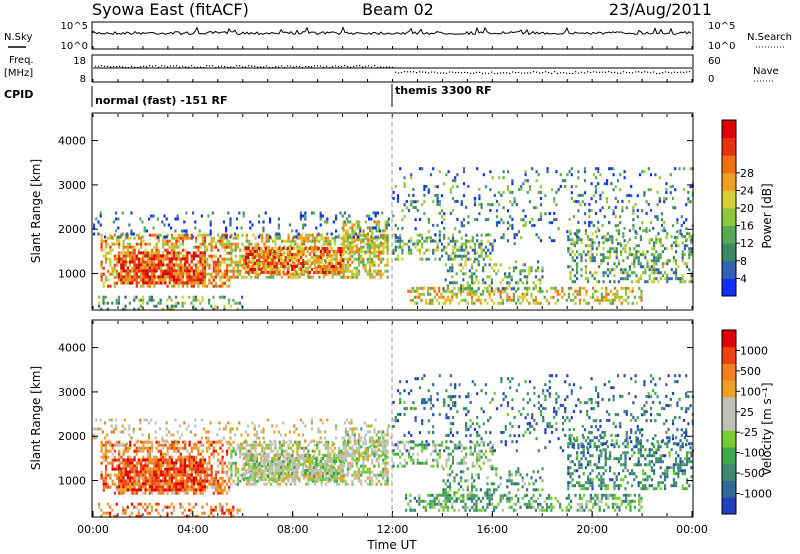 This screenshot has height=554, width=800. What do you see at coordinates (721, 26) in the screenshot?
I see `nsearch-tick-top: 10^5` at bounding box center [721, 26].